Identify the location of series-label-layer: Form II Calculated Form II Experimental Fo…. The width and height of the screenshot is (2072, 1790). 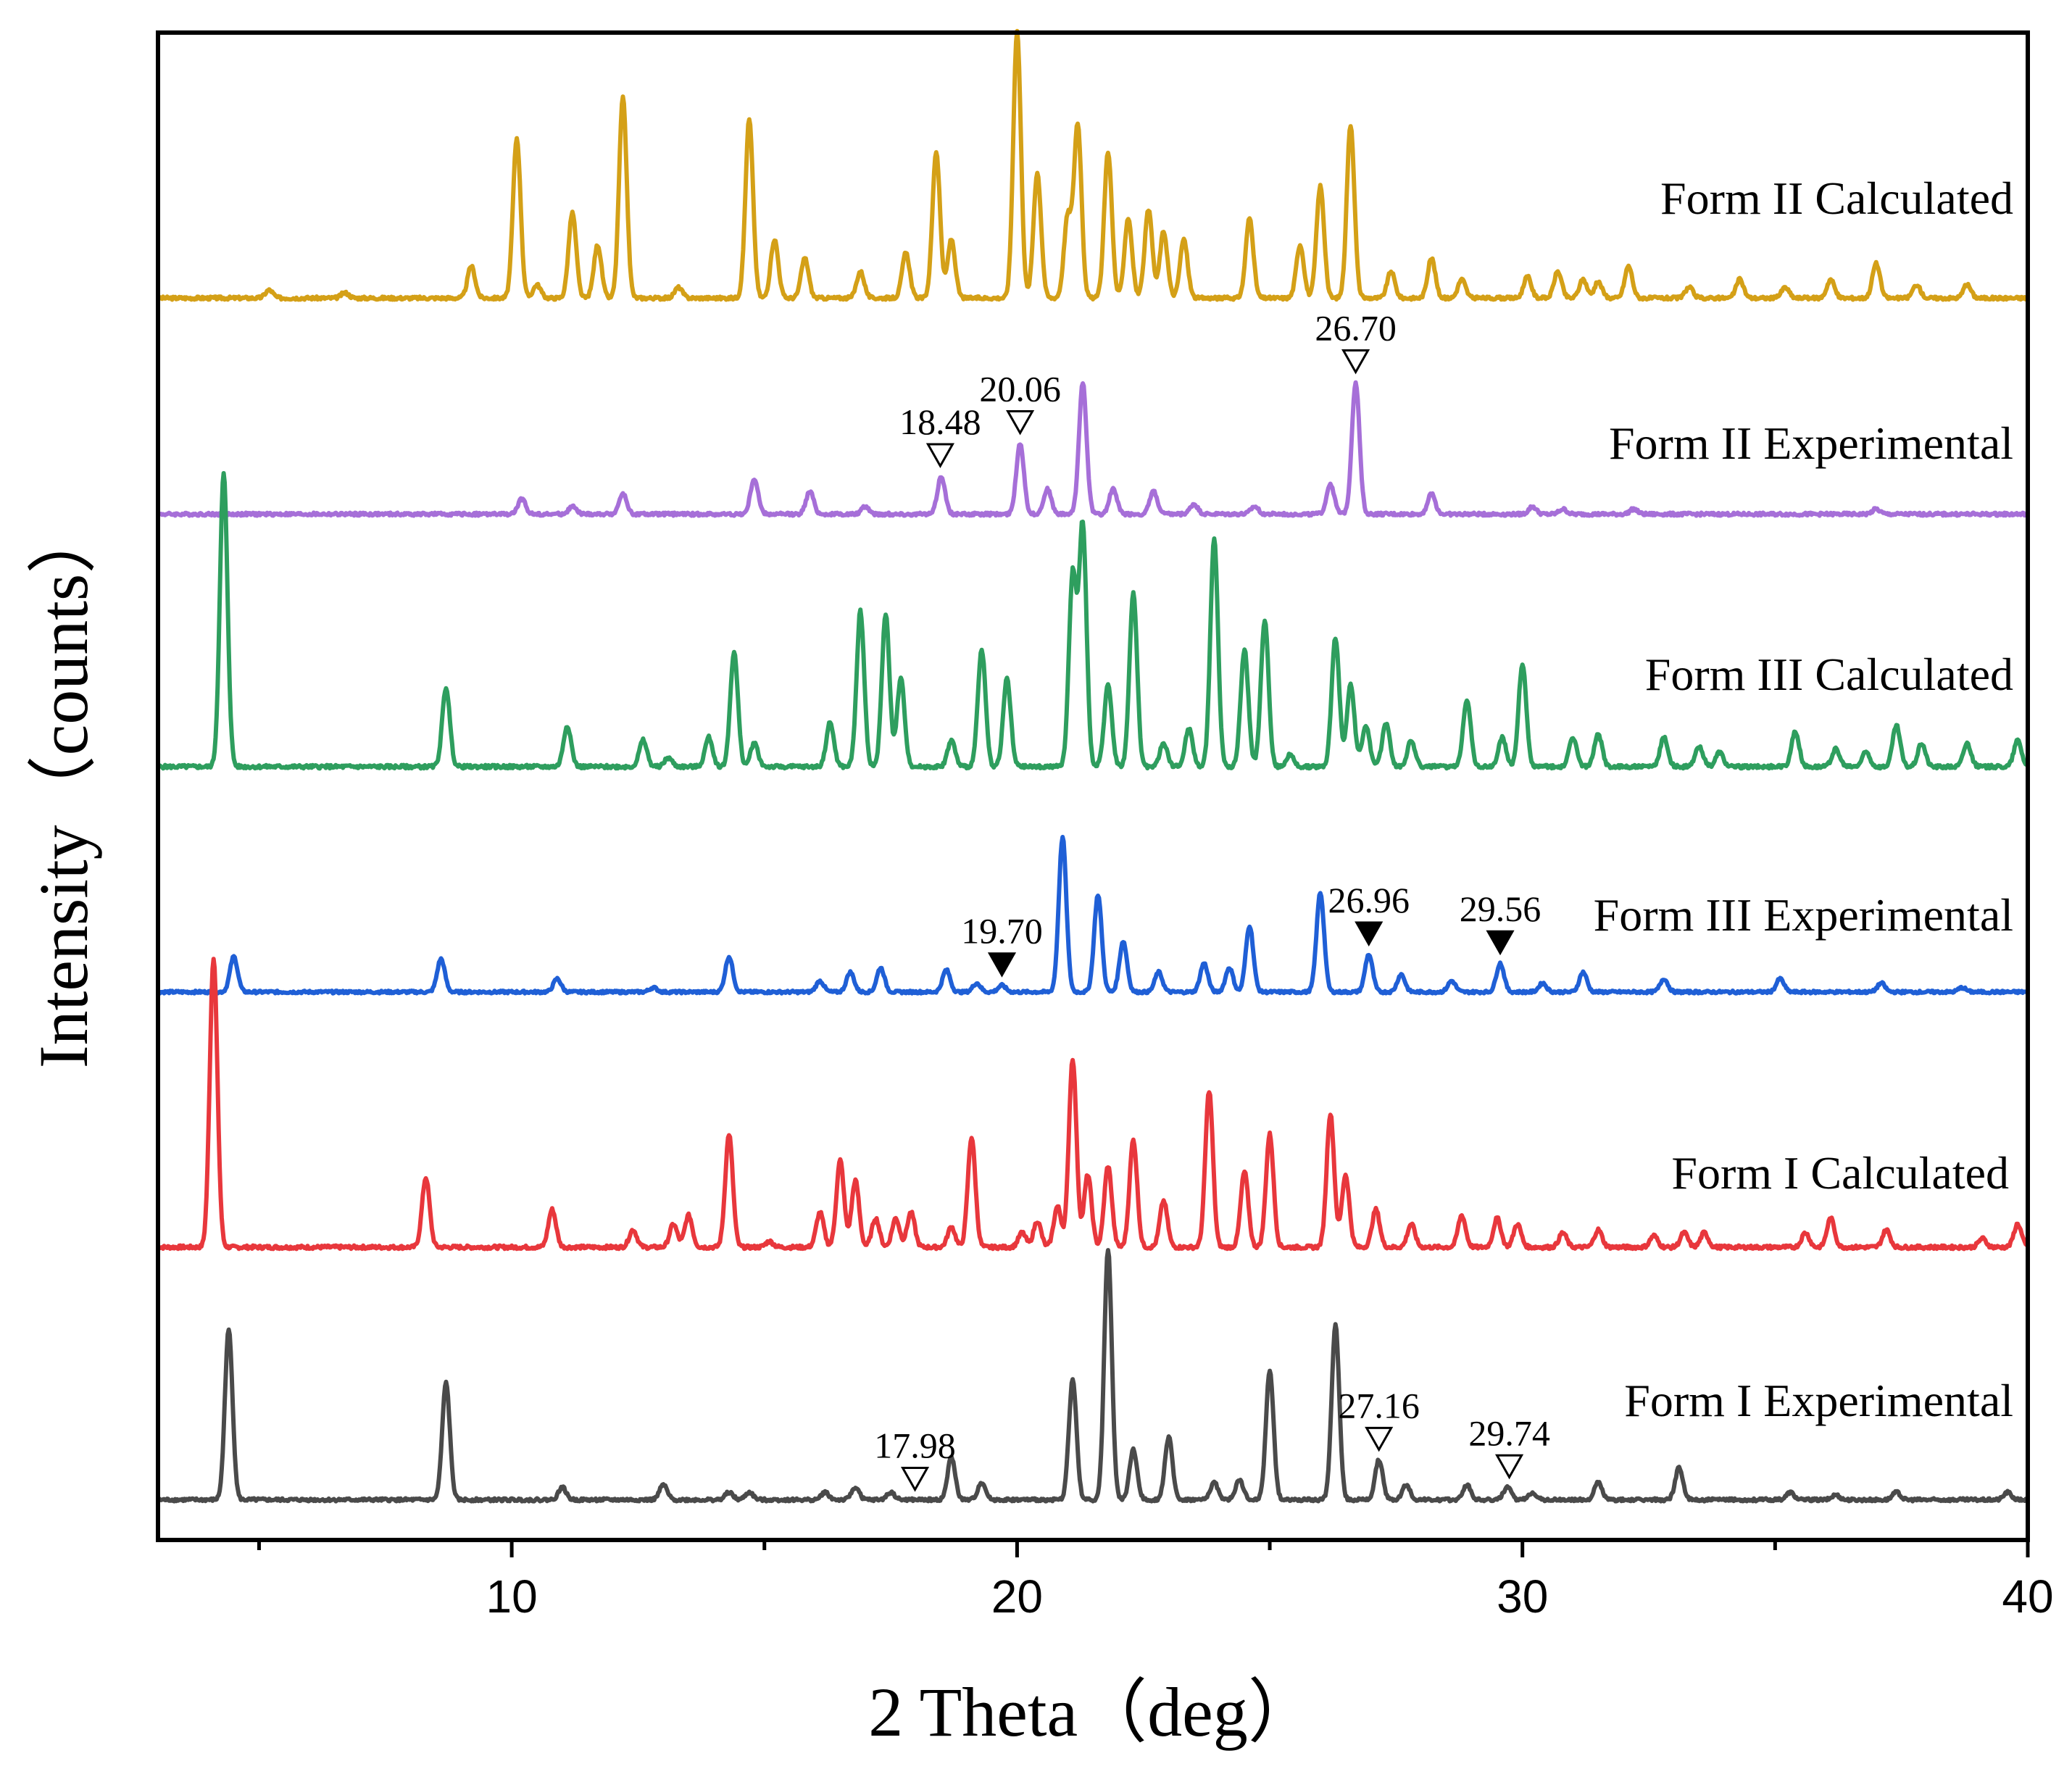
(1803, 799).